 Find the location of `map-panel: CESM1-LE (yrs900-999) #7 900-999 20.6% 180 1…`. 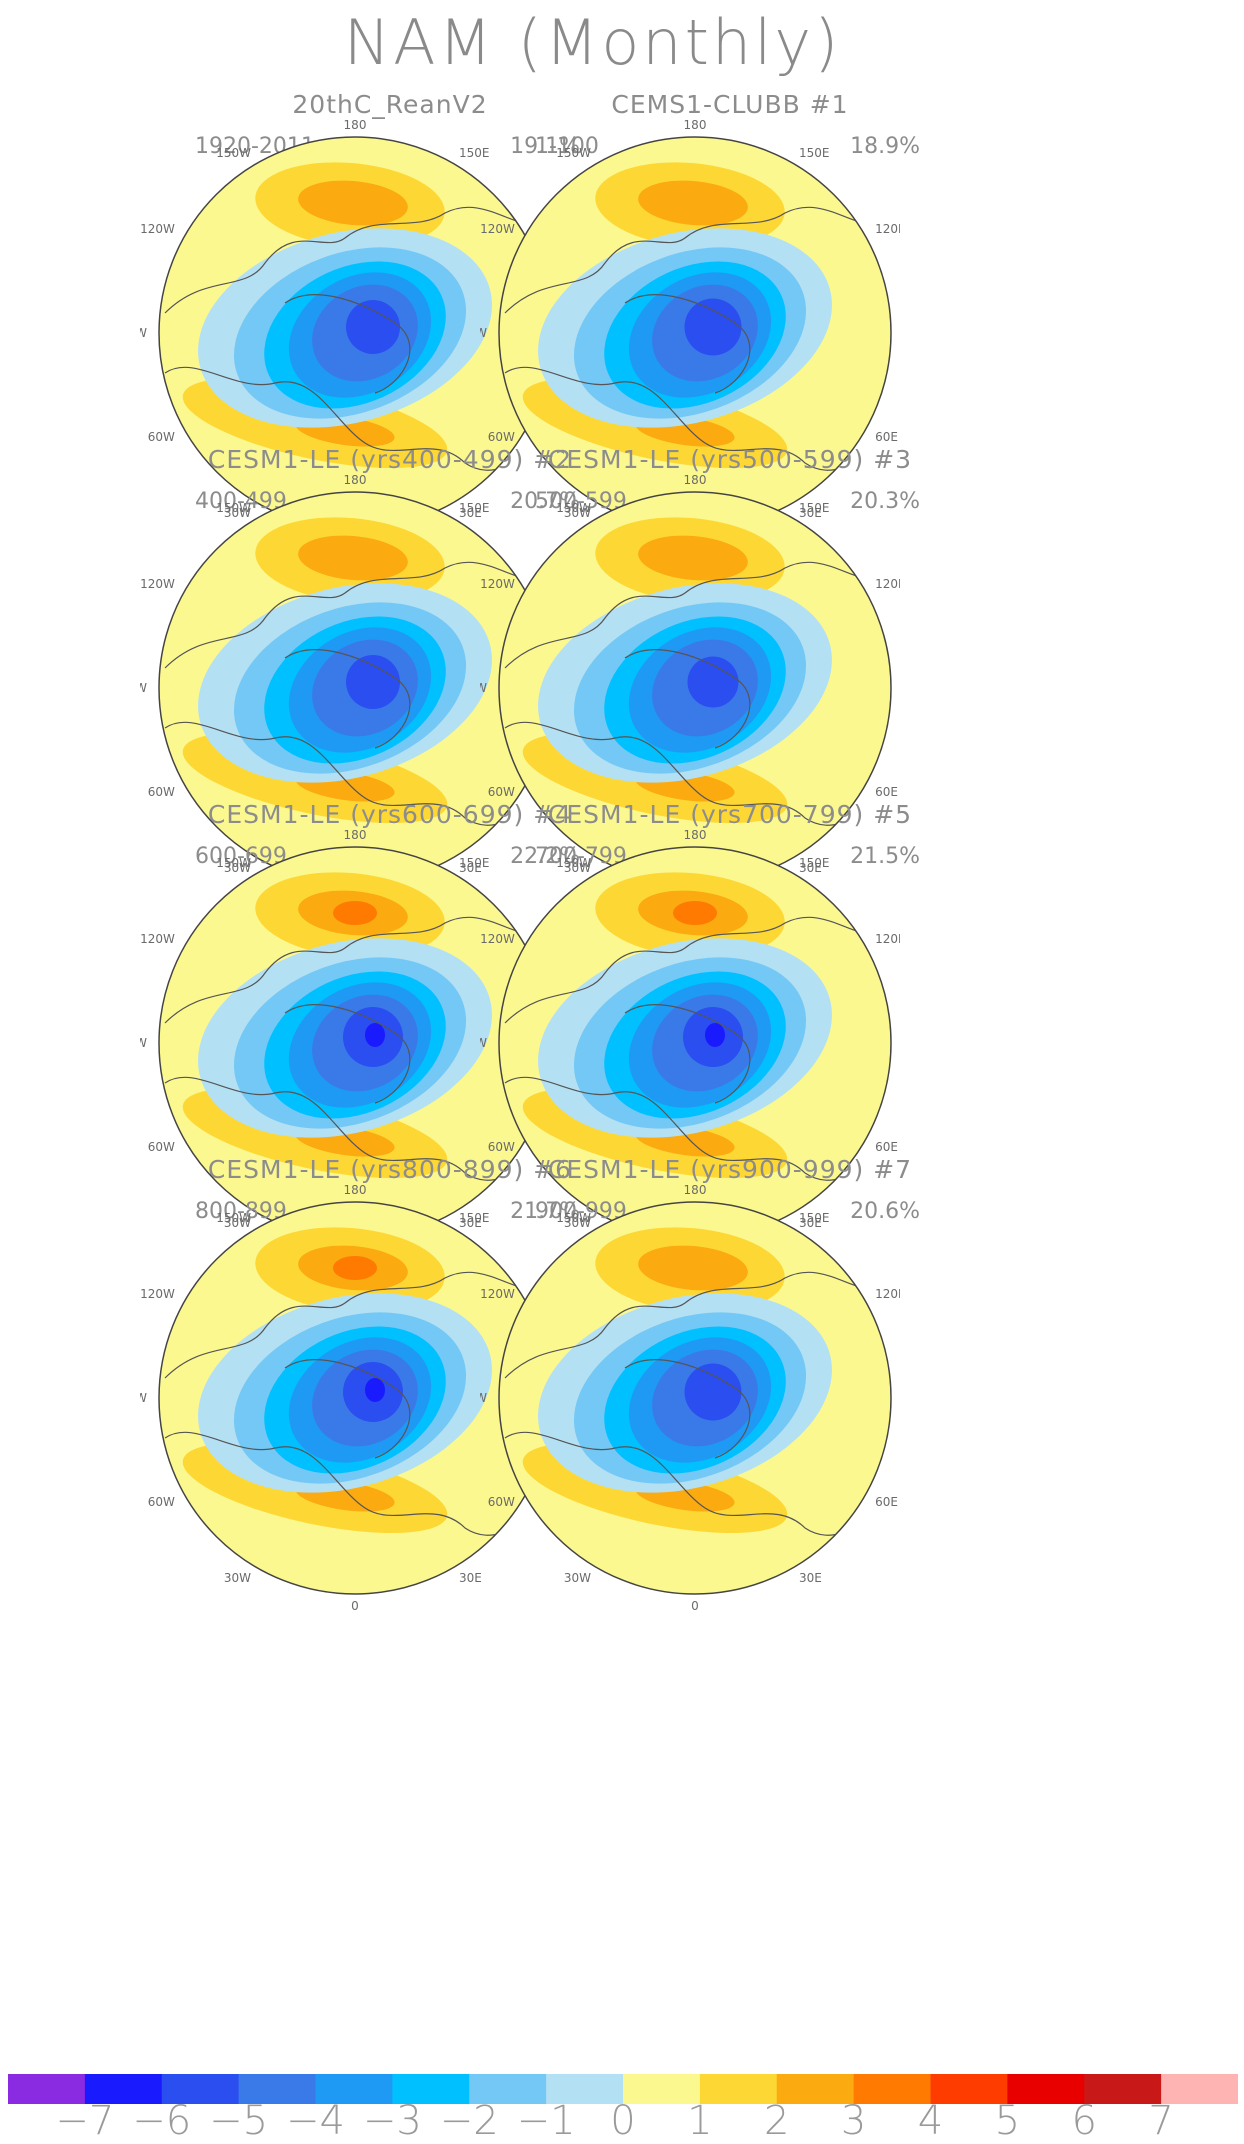

map-panel: CESM1-LE (yrs900-999) #7 900-999 20.6% 180 1… is located at coordinates (730, 1390).